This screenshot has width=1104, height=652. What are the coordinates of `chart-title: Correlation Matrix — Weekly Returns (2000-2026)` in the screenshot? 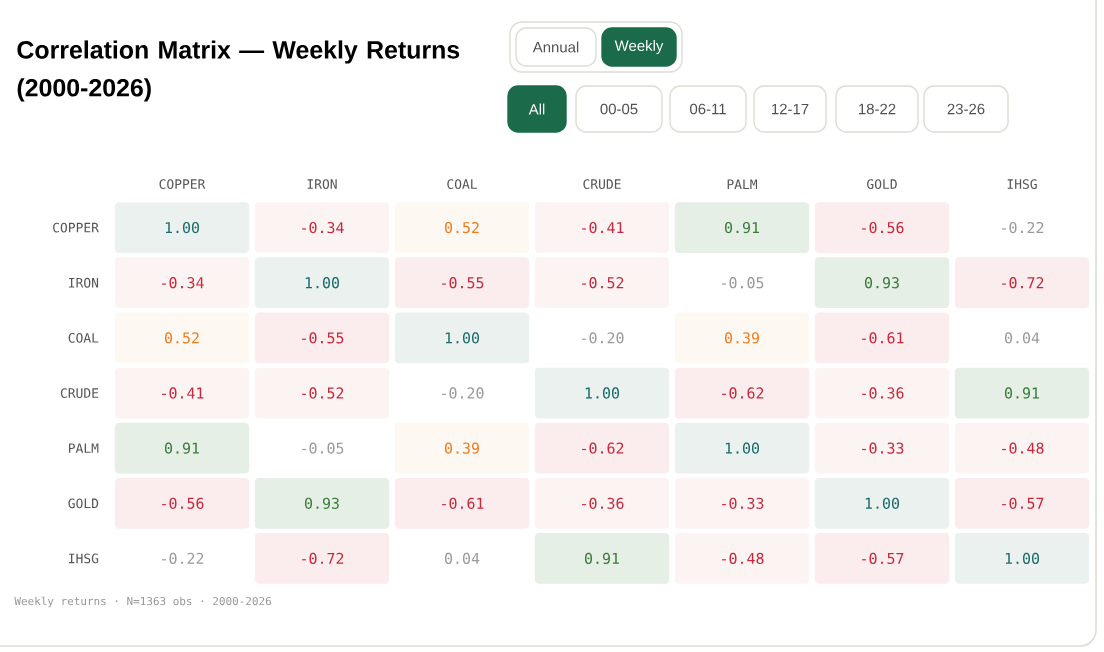 It's located at (238, 71).